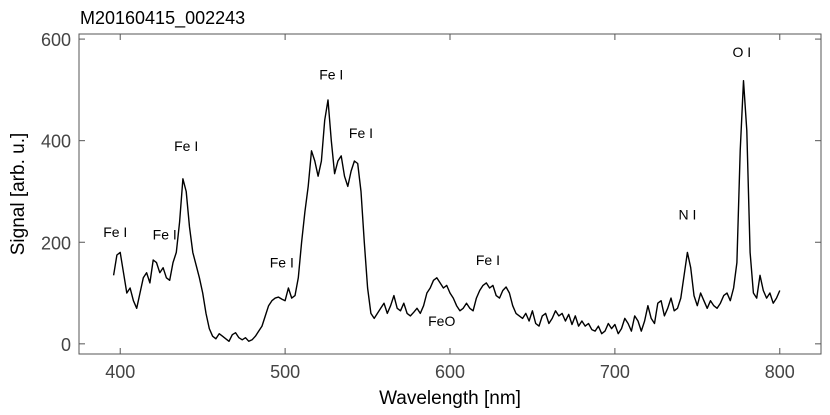 The image size is (830, 415). What do you see at coordinates (162, 18) in the screenshot?
I see `chart-title: M20160415_002243` at bounding box center [162, 18].